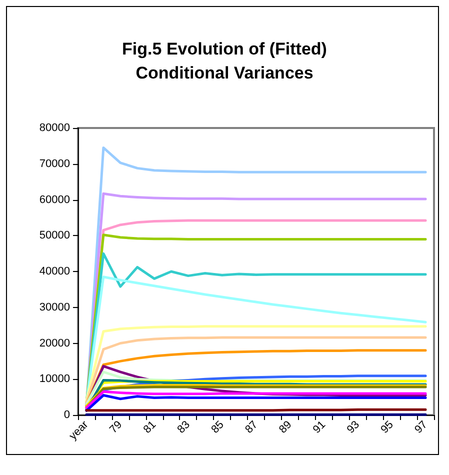  Describe the element at coordinates (353, 427) in the screenshot. I see `x-tick-label: 93` at that location.